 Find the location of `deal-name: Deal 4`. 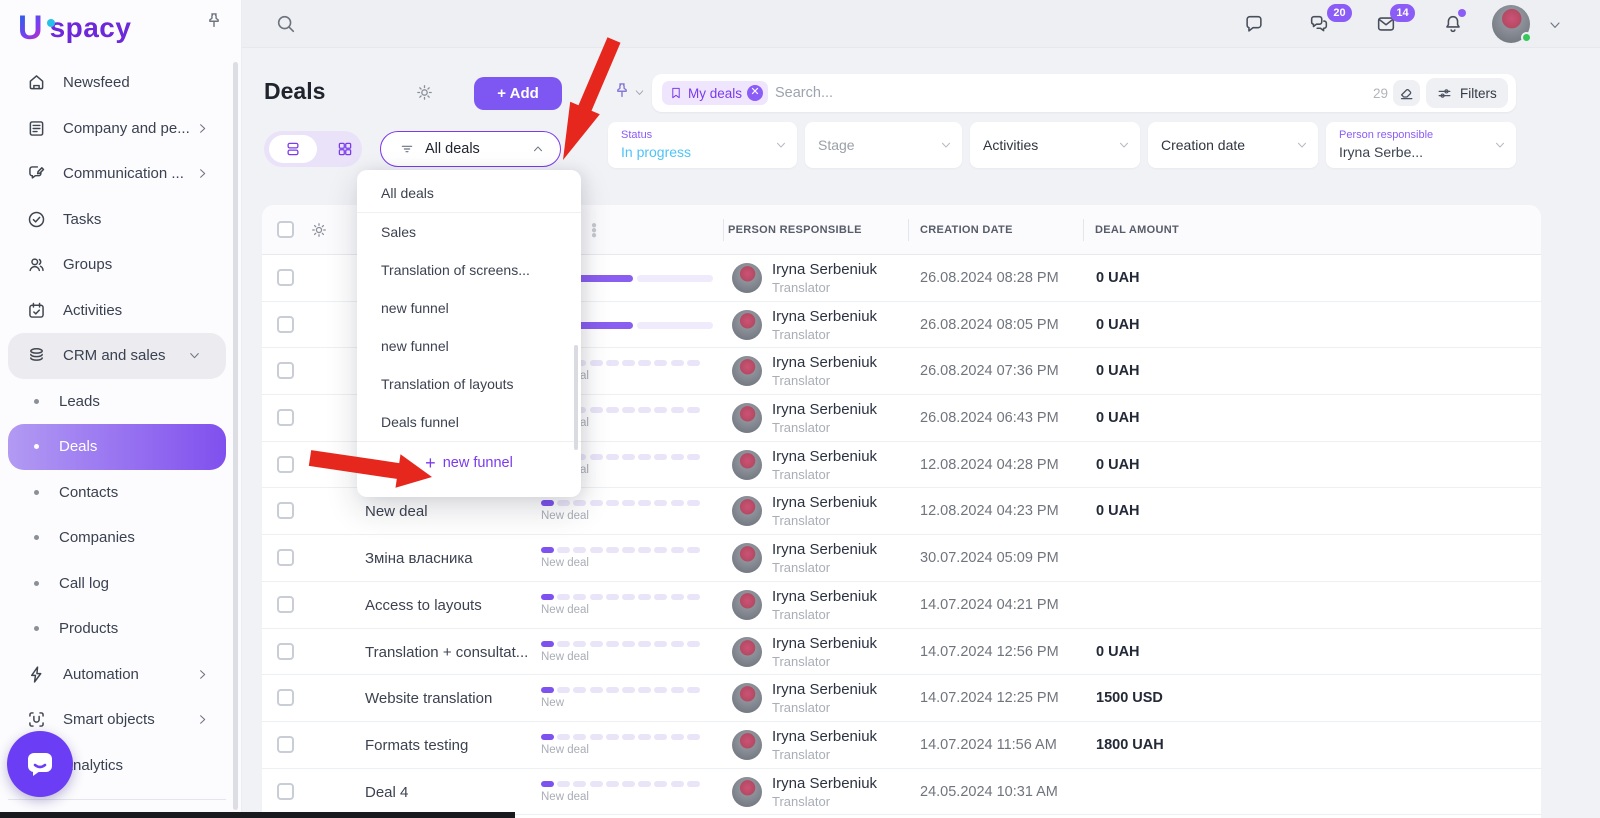

deal-name: Deal 4 is located at coordinates (387, 792).